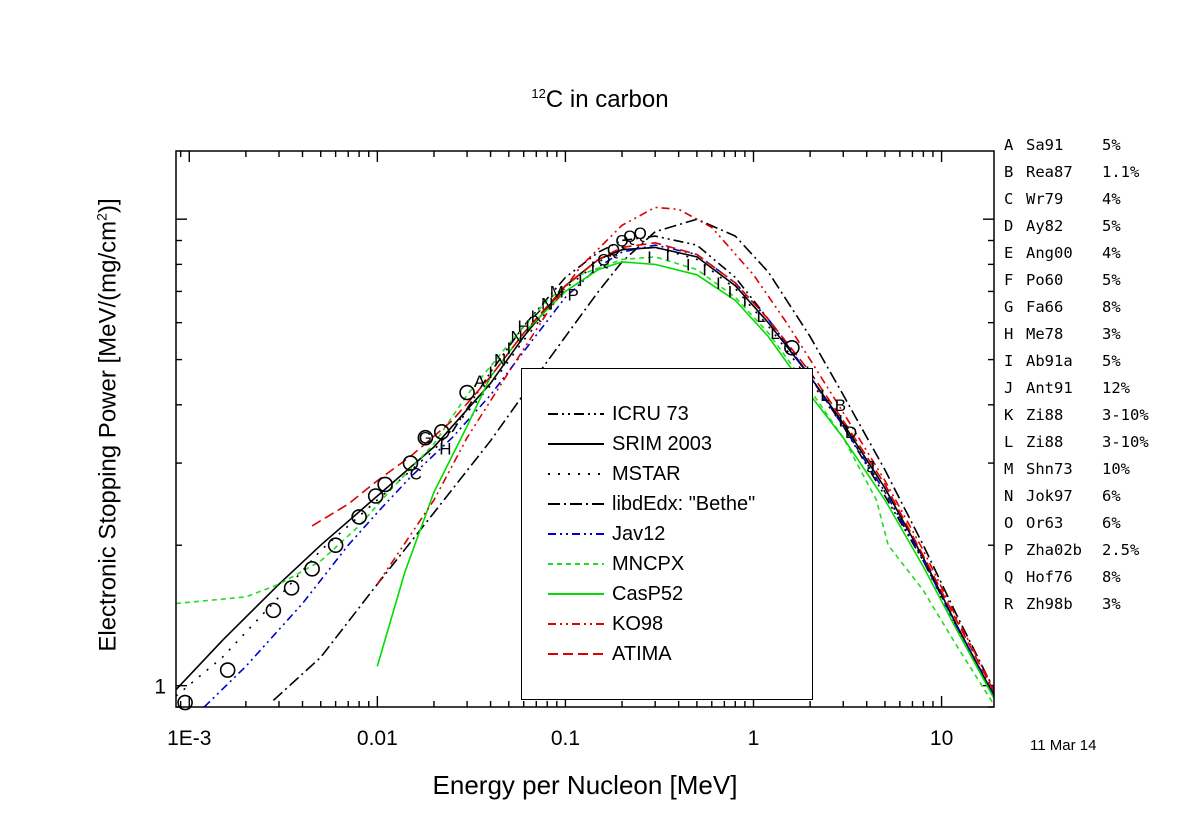  What do you see at coordinates (650, 413) in the screenshot?
I see `legend-label: ICRU 73` at bounding box center [650, 413].